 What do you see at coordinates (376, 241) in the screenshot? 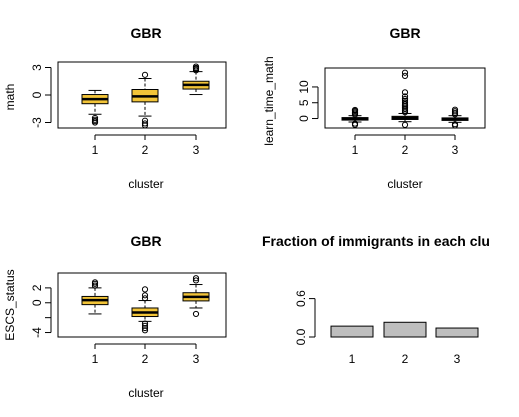
I see `chart-title: Fraction of immigrants in each clu` at bounding box center [376, 241].